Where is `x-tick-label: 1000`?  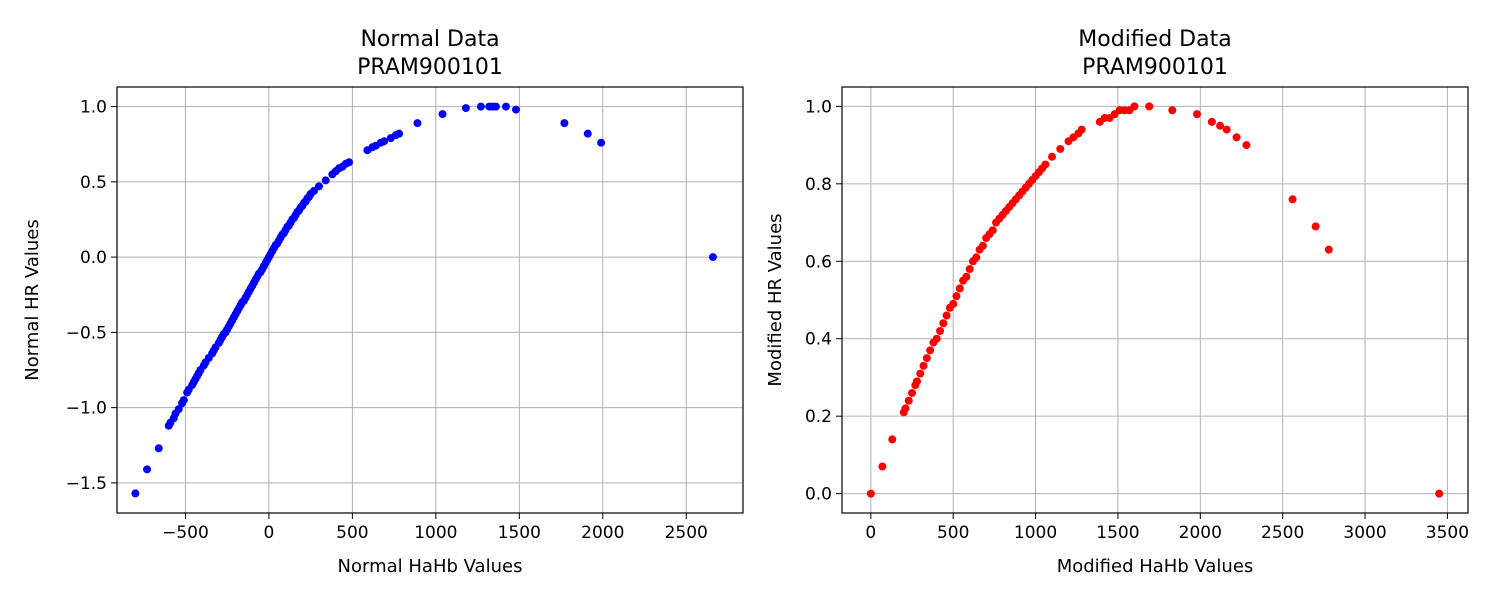 x-tick-label: 1000 is located at coordinates (1035, 533).